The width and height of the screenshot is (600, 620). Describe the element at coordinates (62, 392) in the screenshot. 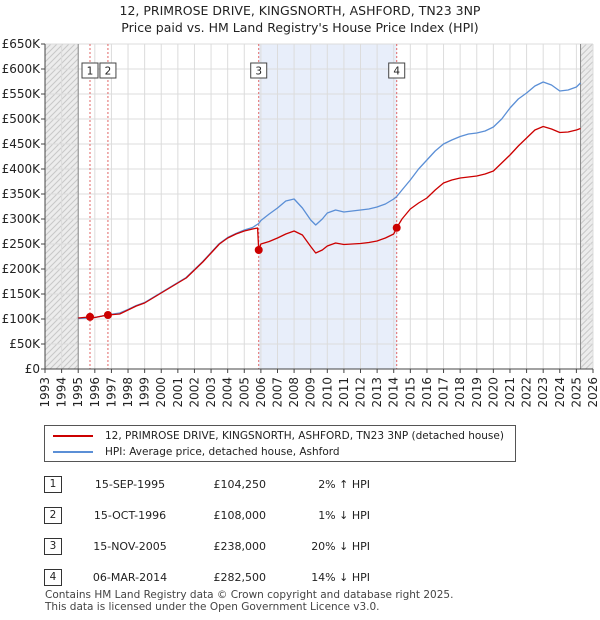

I see `x-tick-label: 1994` at that location.